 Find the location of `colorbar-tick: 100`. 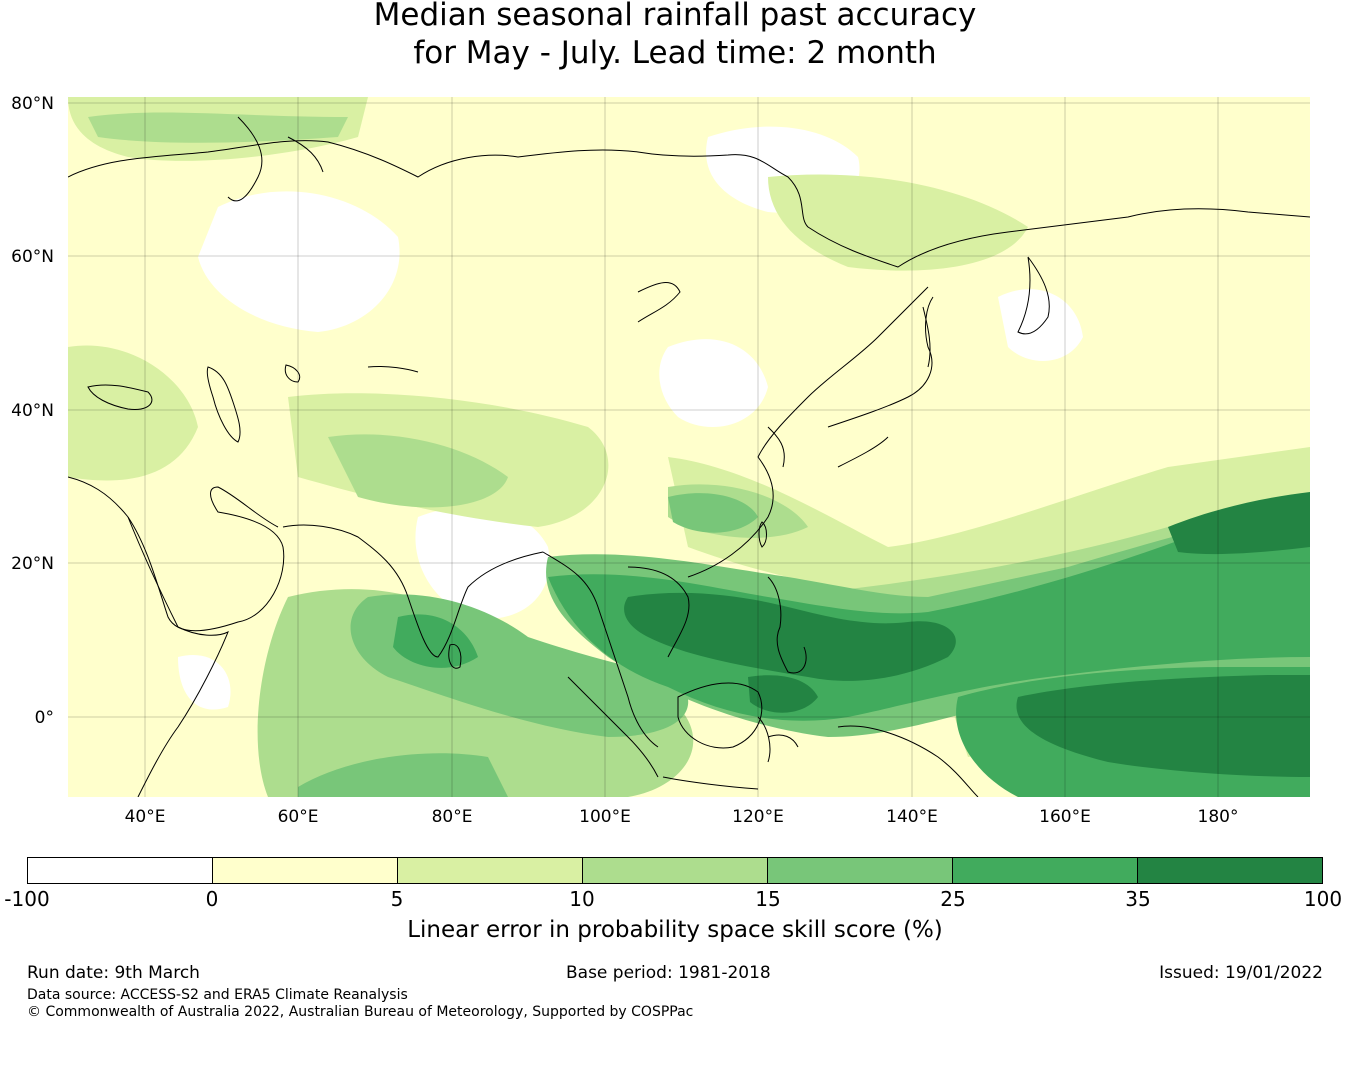

colorbar-tick: 100 is located at coordinates (1323, 899).